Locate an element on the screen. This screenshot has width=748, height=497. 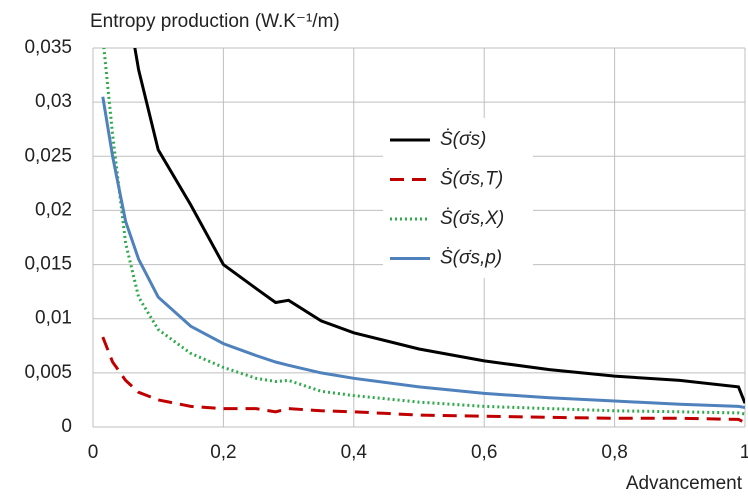
y-tick-label: 0,035 is located at coordinates (48, 47).